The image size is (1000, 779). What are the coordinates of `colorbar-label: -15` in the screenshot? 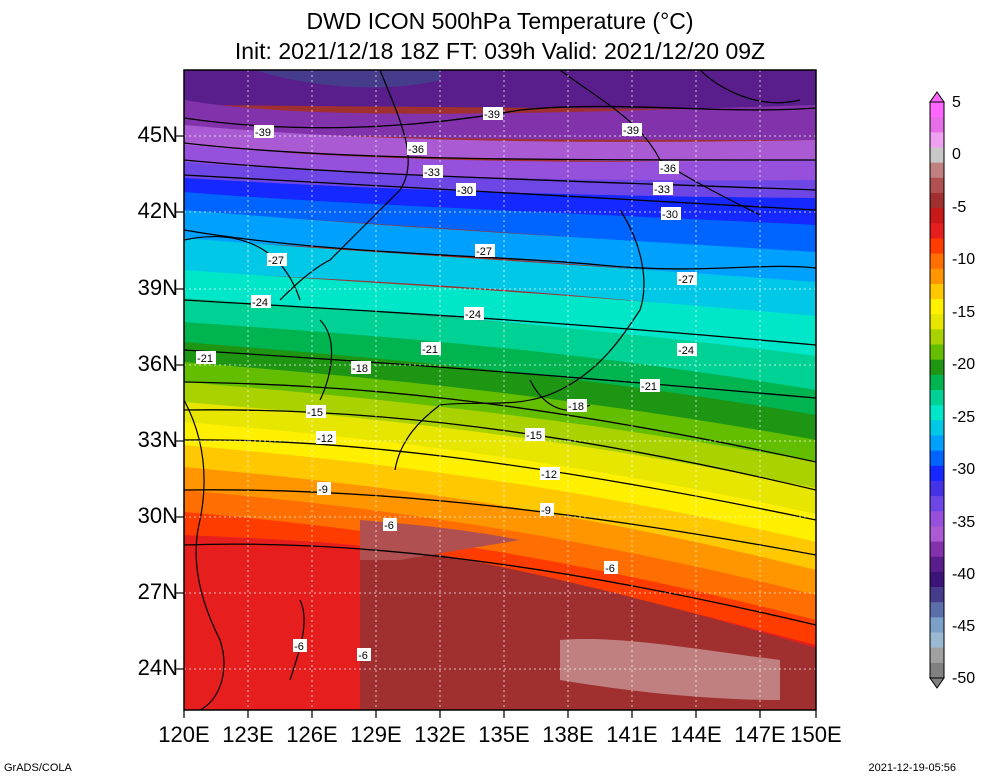 It's located at (964, 312).